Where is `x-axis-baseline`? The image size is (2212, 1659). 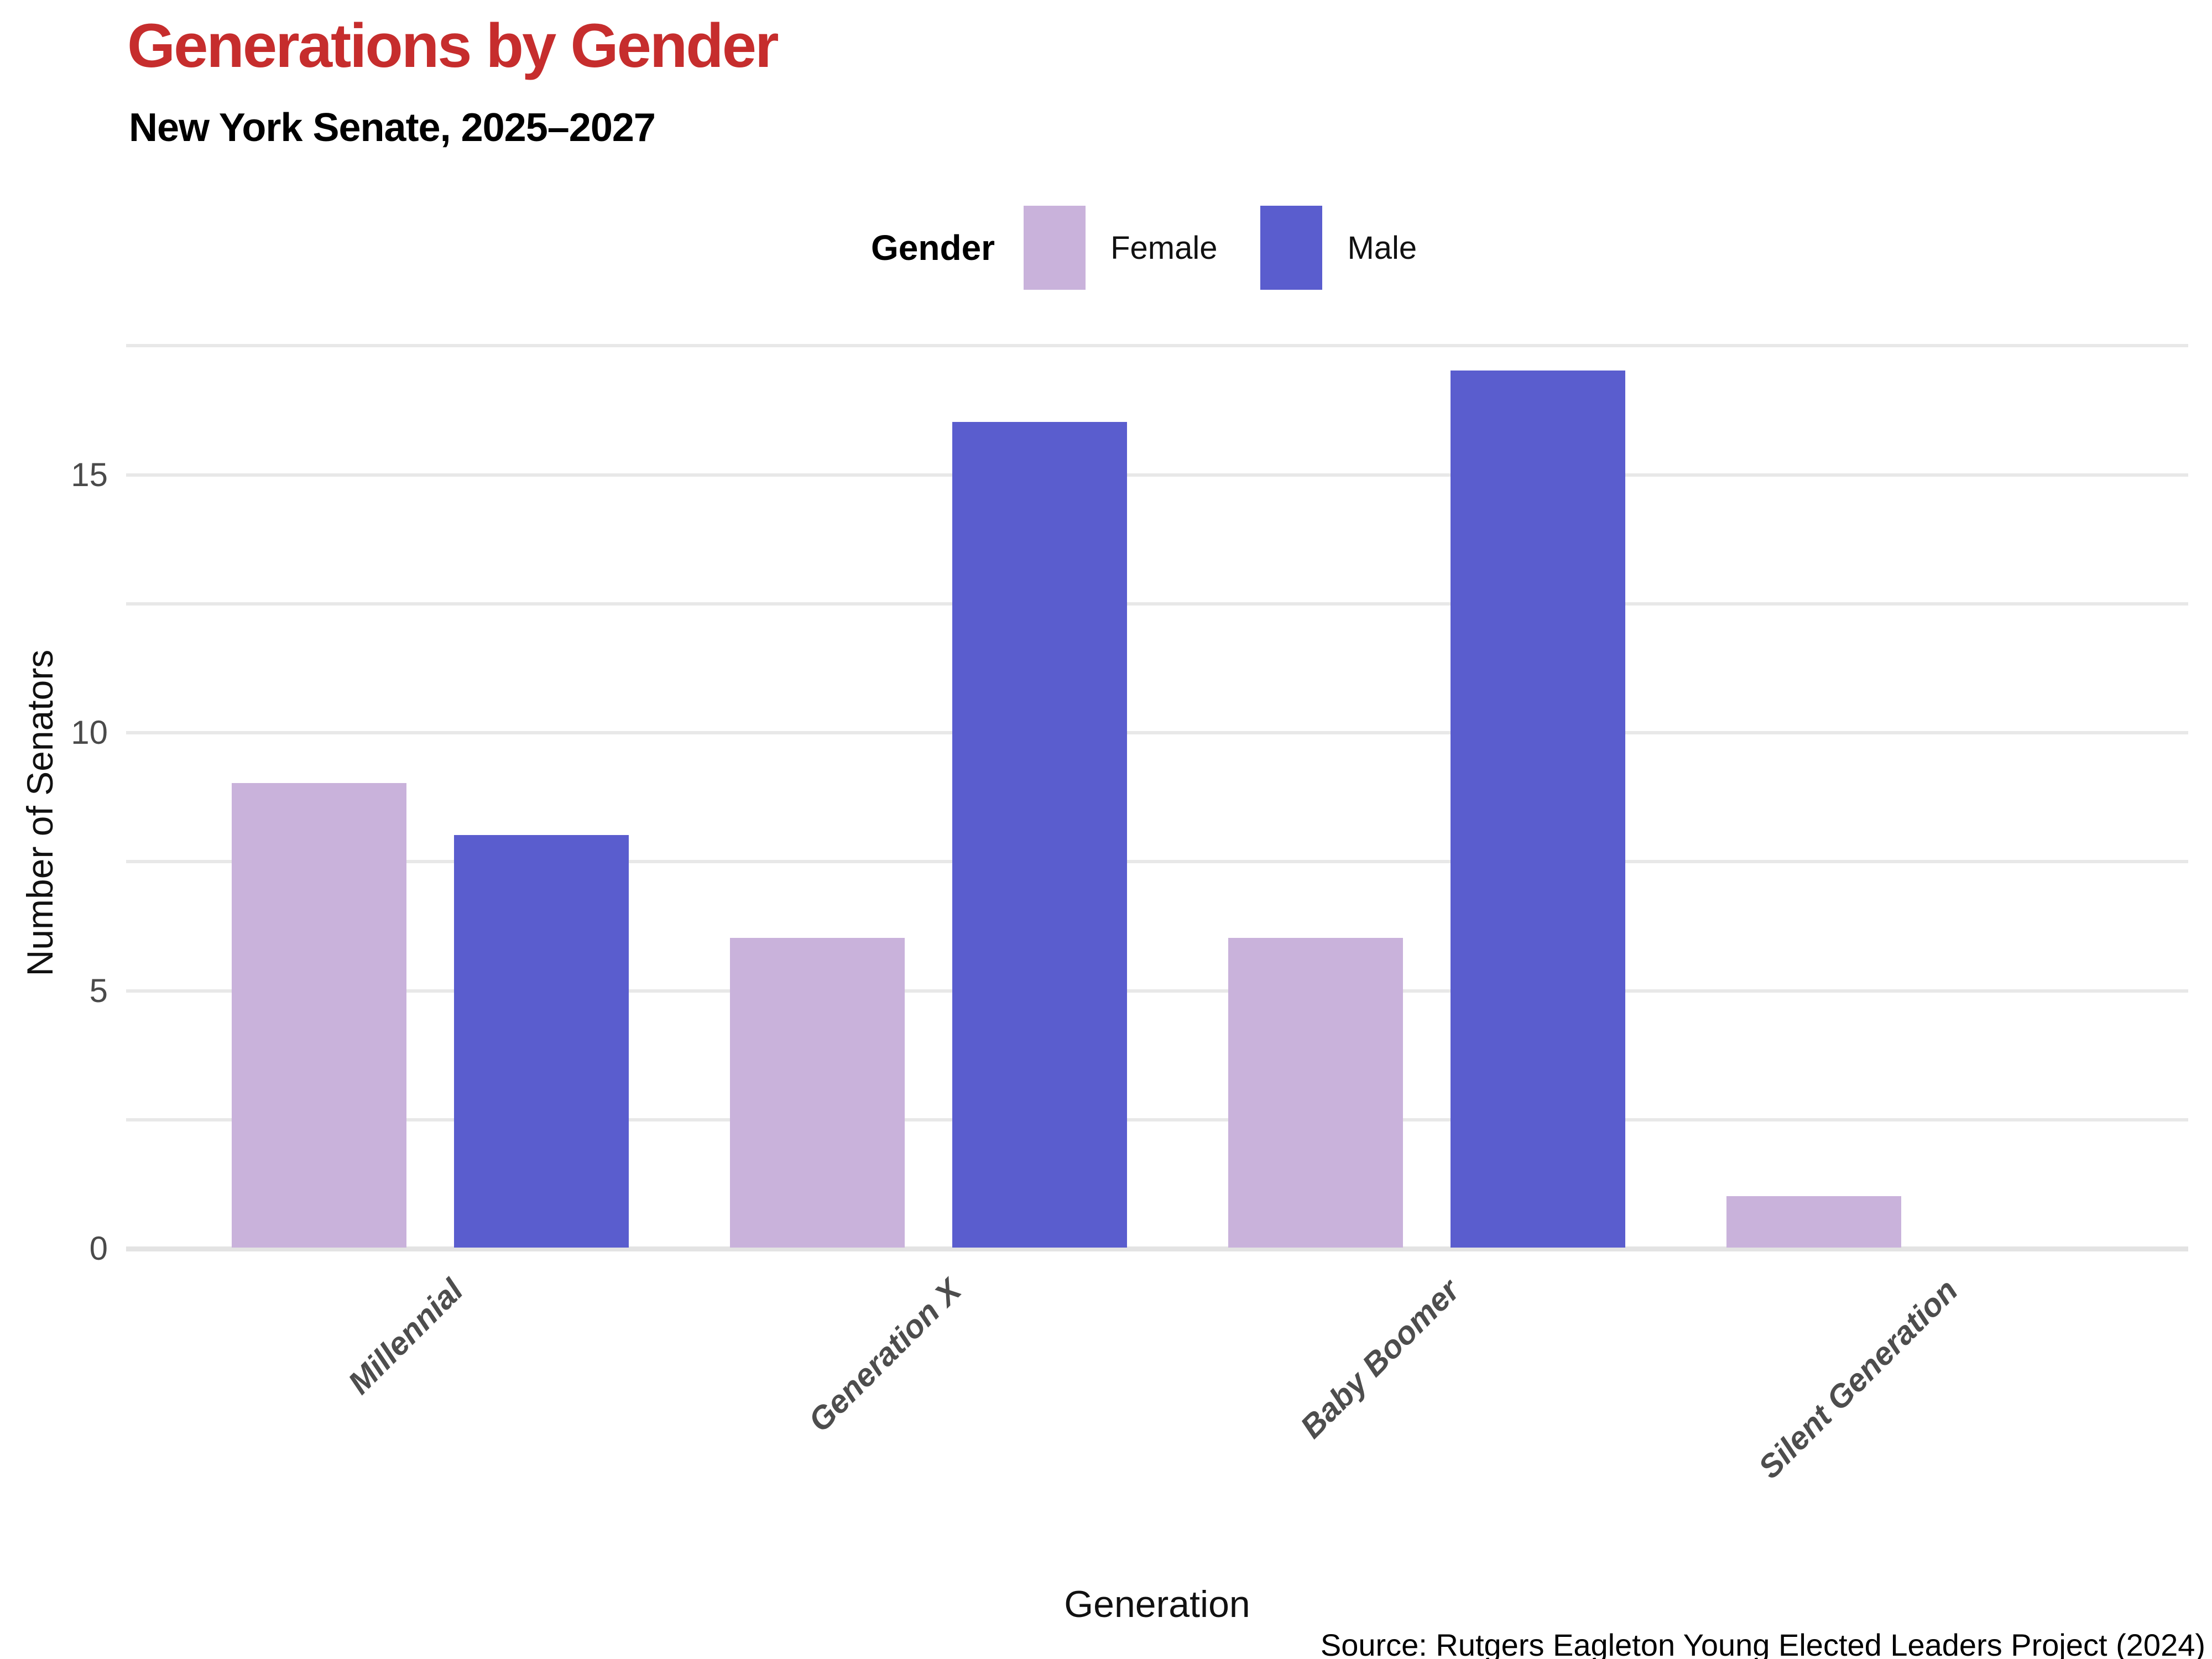 x-axis-baseline is located at coordinates (1157, 1249).